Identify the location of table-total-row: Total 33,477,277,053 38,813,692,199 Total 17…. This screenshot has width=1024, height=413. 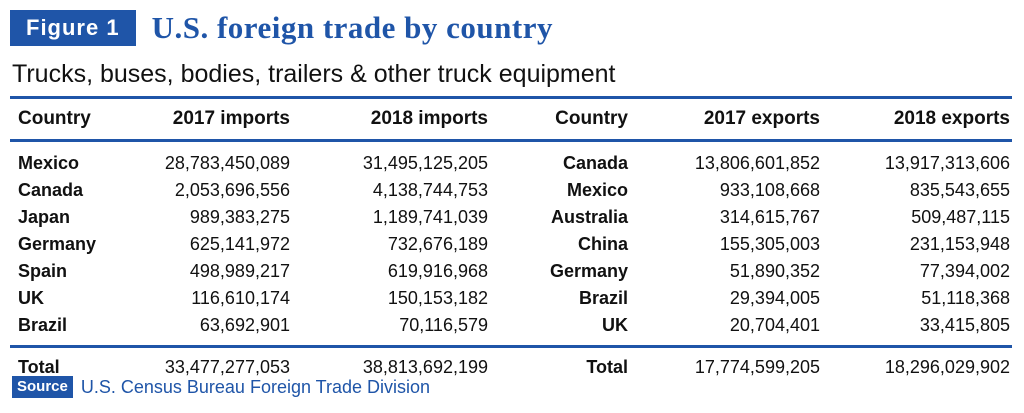
(511, 367).